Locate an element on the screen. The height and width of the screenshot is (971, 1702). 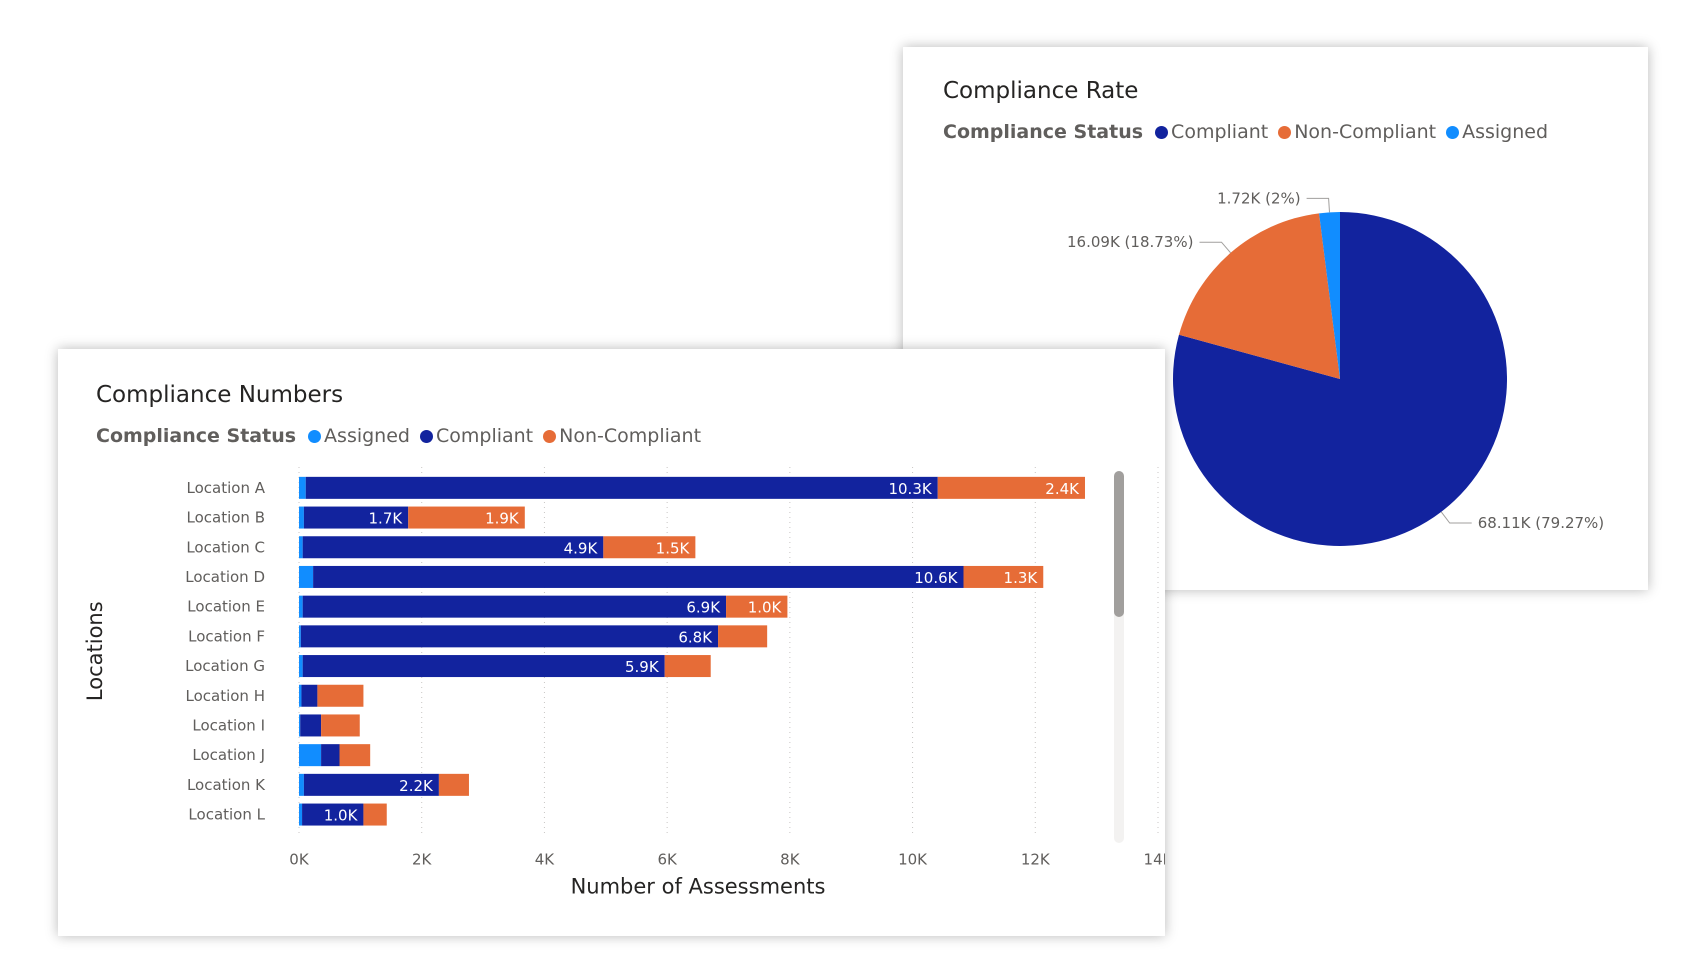
bar-data-label: 1.3K is located at coordinates (1021, 578).